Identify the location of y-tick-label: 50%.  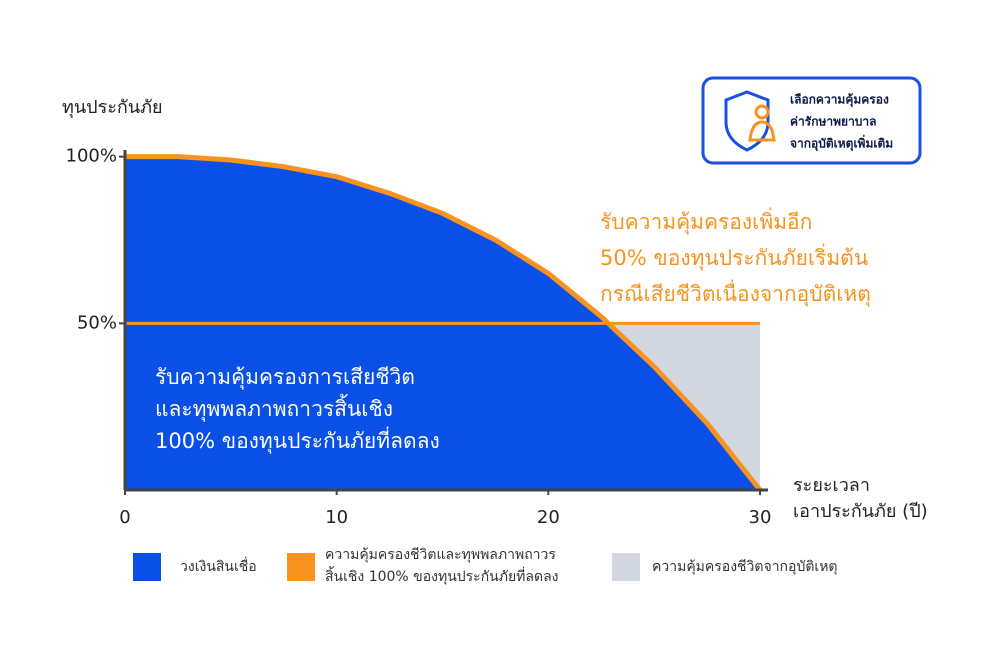
(97, 322).